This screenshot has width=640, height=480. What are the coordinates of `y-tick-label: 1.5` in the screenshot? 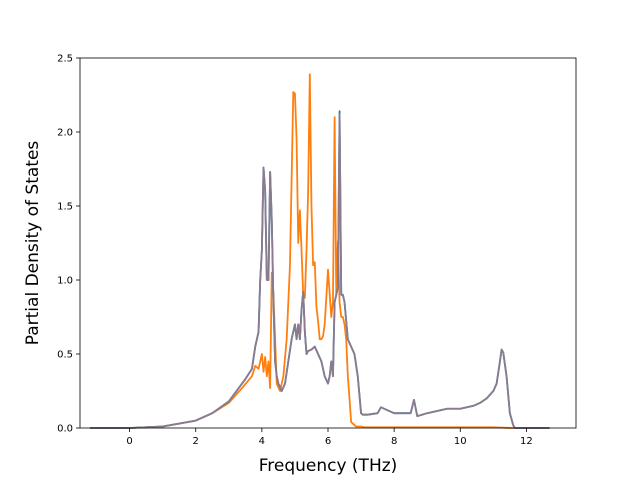 It's located at (65, 207).